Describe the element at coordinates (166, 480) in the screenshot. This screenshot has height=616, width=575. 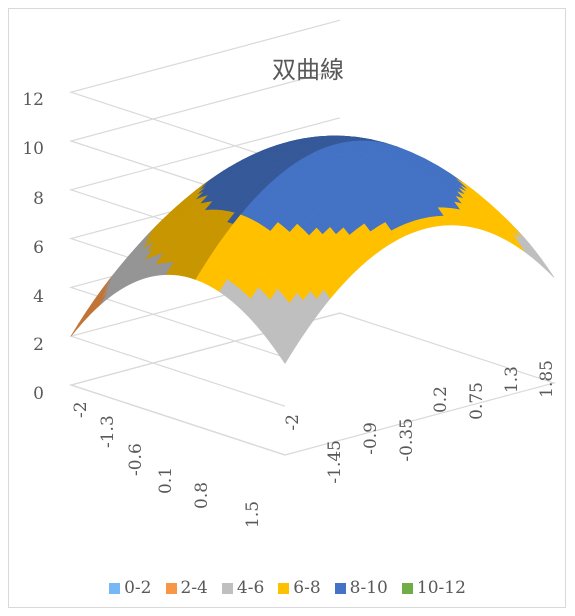
I see `x-tick-label: 0.1` at that location.